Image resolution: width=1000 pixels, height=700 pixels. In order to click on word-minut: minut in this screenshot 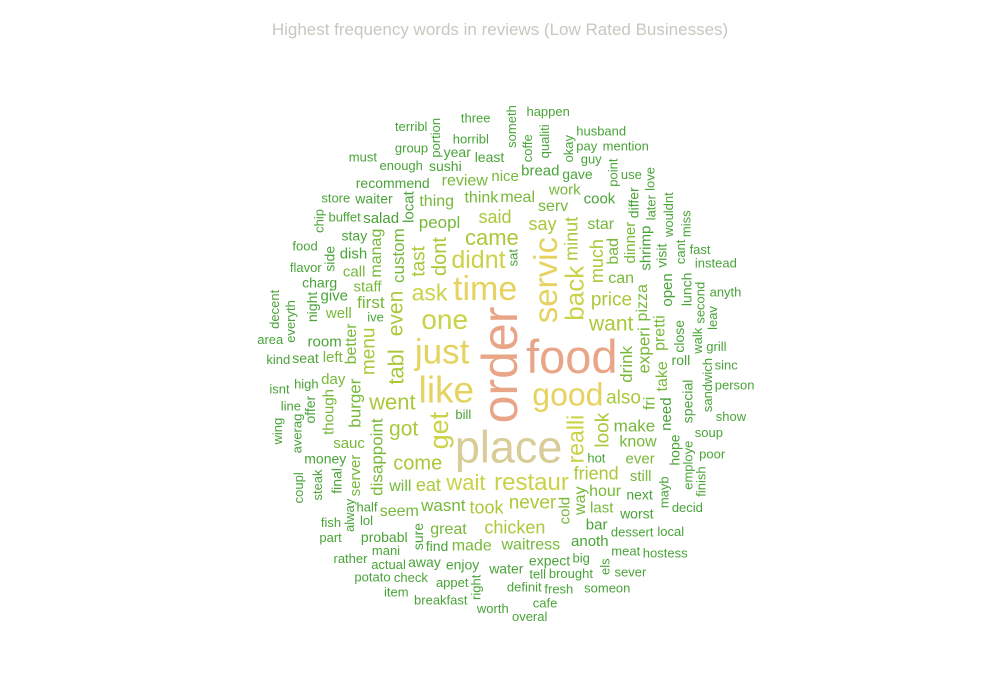, I will do `click(572, 239)`.